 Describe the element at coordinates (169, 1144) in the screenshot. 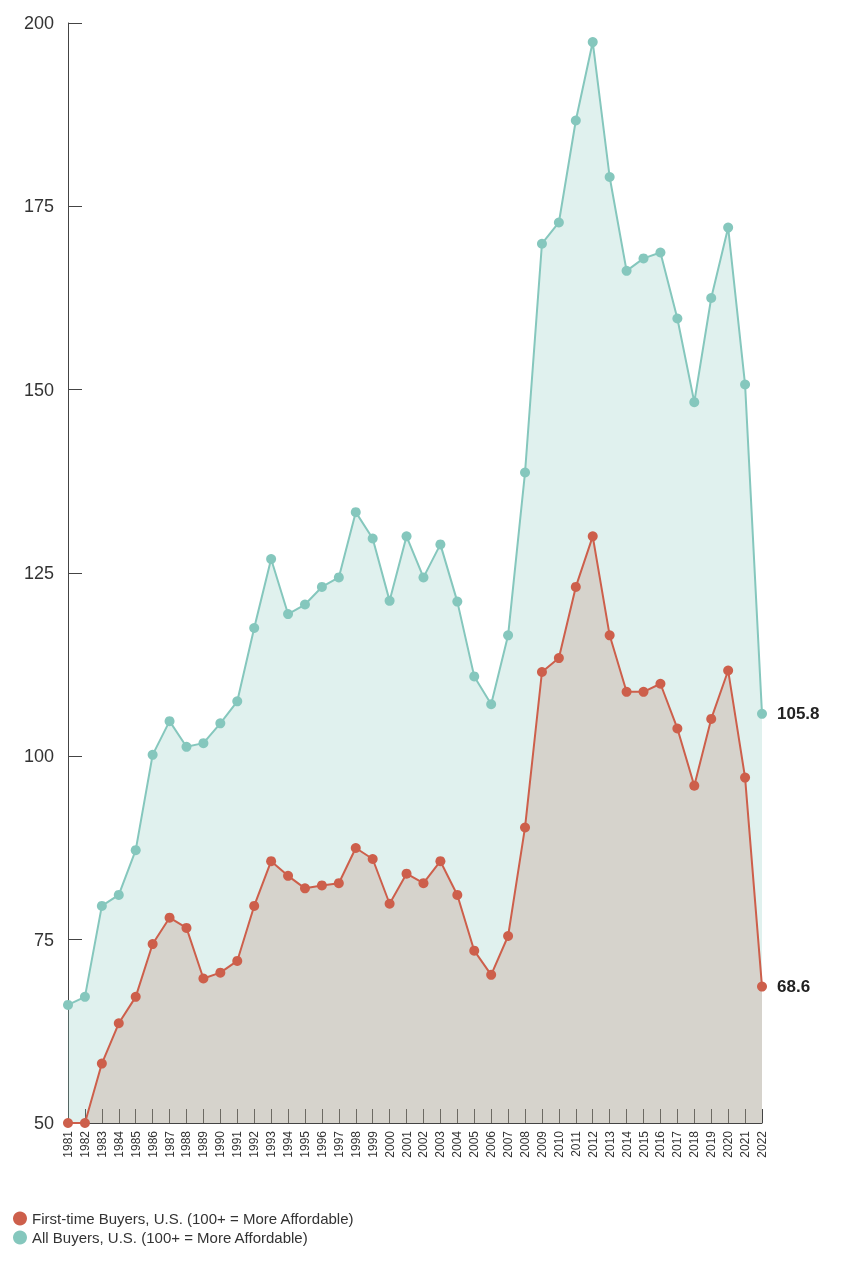

I see `x-tick-label: 1987` at that location.